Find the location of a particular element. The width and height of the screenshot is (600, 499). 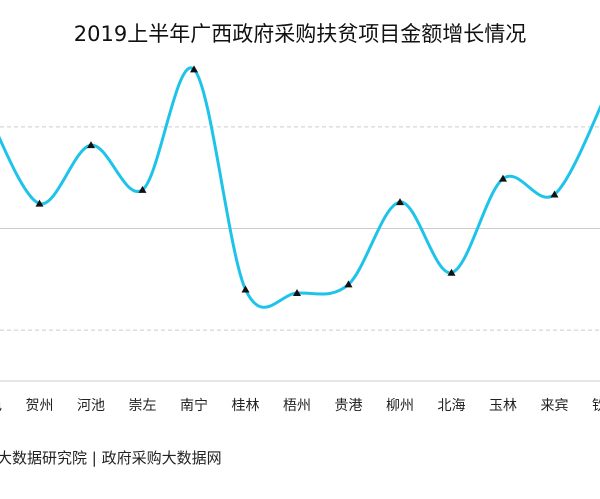

x-tick-label: 桂林 is located at coordinates (246, 406).